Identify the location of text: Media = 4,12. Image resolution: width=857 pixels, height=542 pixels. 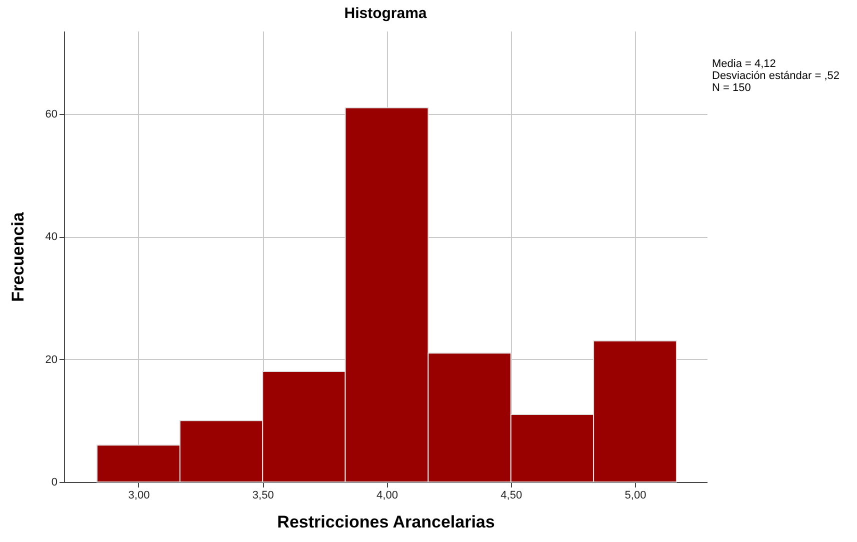
(744, 64).